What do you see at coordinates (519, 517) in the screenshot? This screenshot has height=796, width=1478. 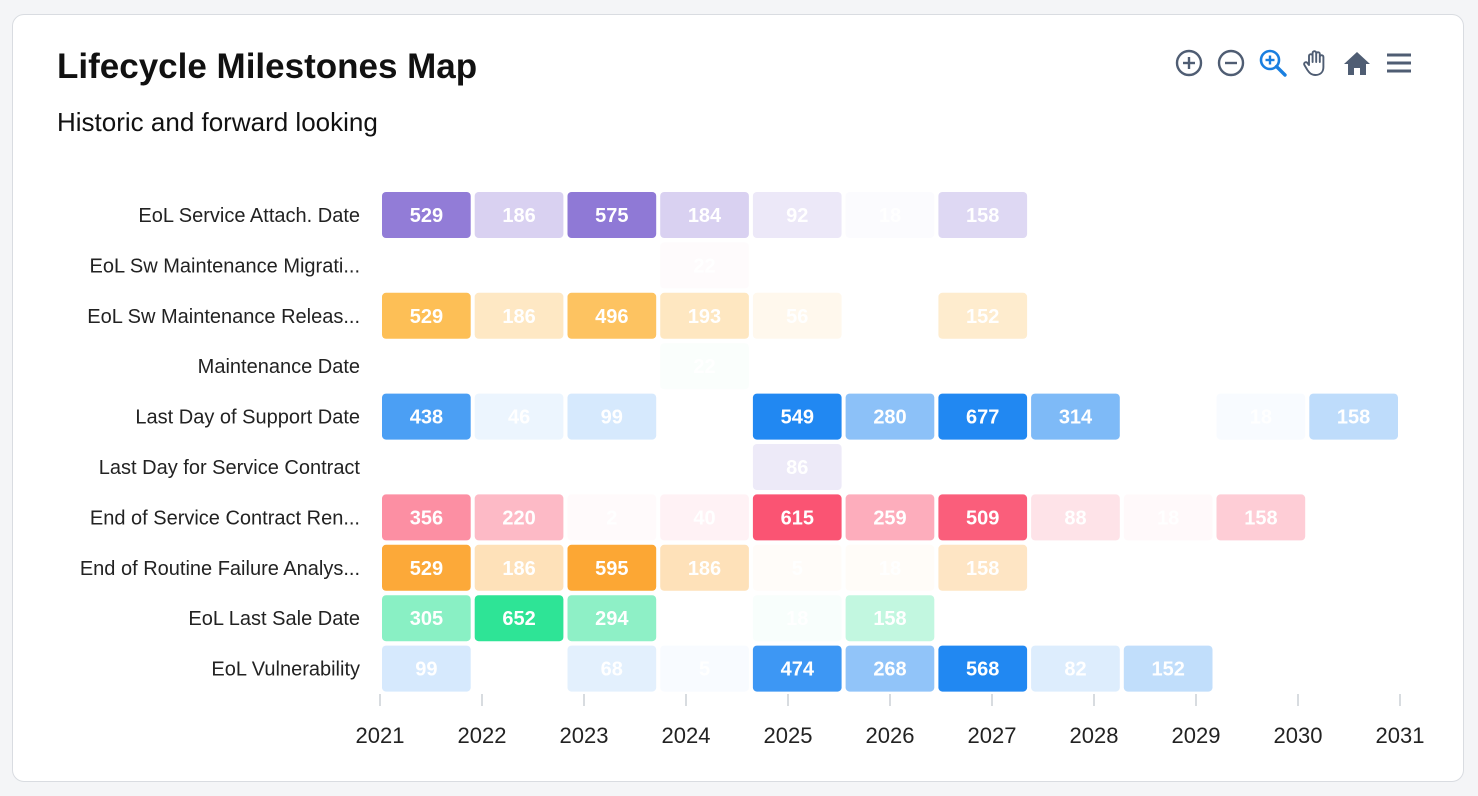 I see `heatmap-cell: 220` at bounding box center [519, 517].